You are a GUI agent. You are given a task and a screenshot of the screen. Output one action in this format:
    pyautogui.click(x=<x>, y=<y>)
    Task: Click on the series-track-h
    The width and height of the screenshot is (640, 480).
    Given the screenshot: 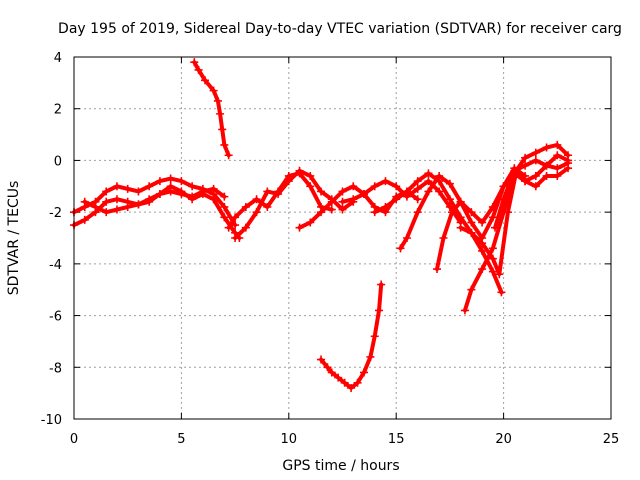 What is the action you would take?
    pyautogui.click(x=351, y=336)
    